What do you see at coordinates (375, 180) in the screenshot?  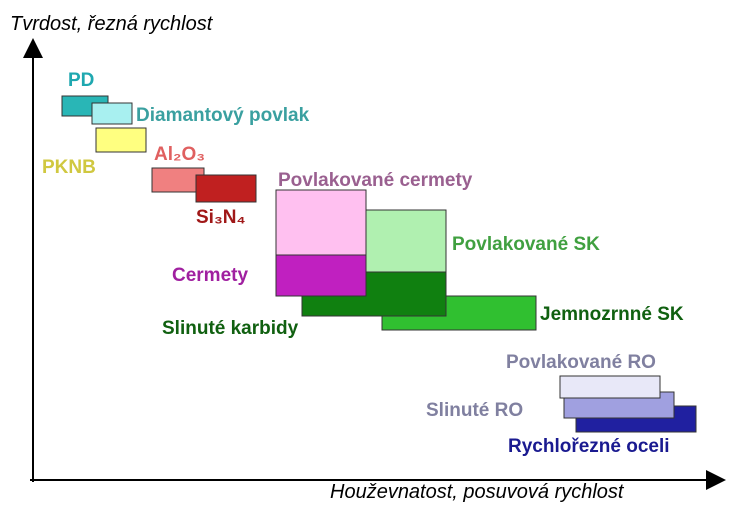 I see `label: Povlakované cermety` at bounding box center [375, 180].